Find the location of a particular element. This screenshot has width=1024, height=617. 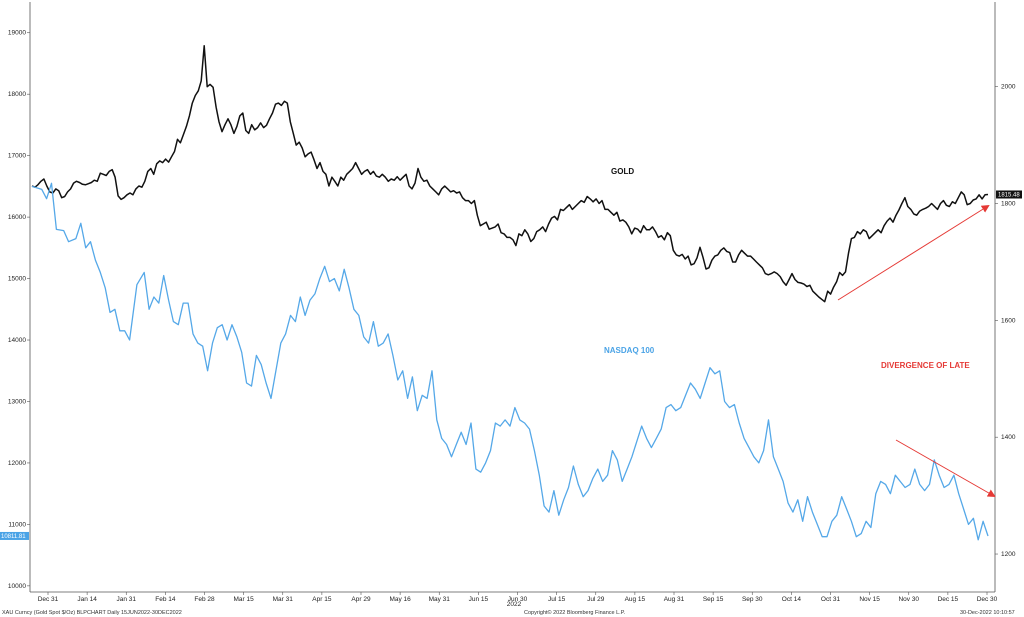

x-tick-label: Aug 15 is located at coordinates (635, 599).